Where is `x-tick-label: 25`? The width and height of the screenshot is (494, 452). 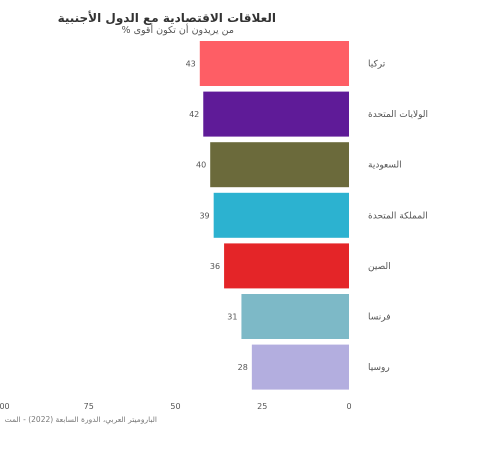
x-tick-label: 25 is located at coordinates (262, 406).